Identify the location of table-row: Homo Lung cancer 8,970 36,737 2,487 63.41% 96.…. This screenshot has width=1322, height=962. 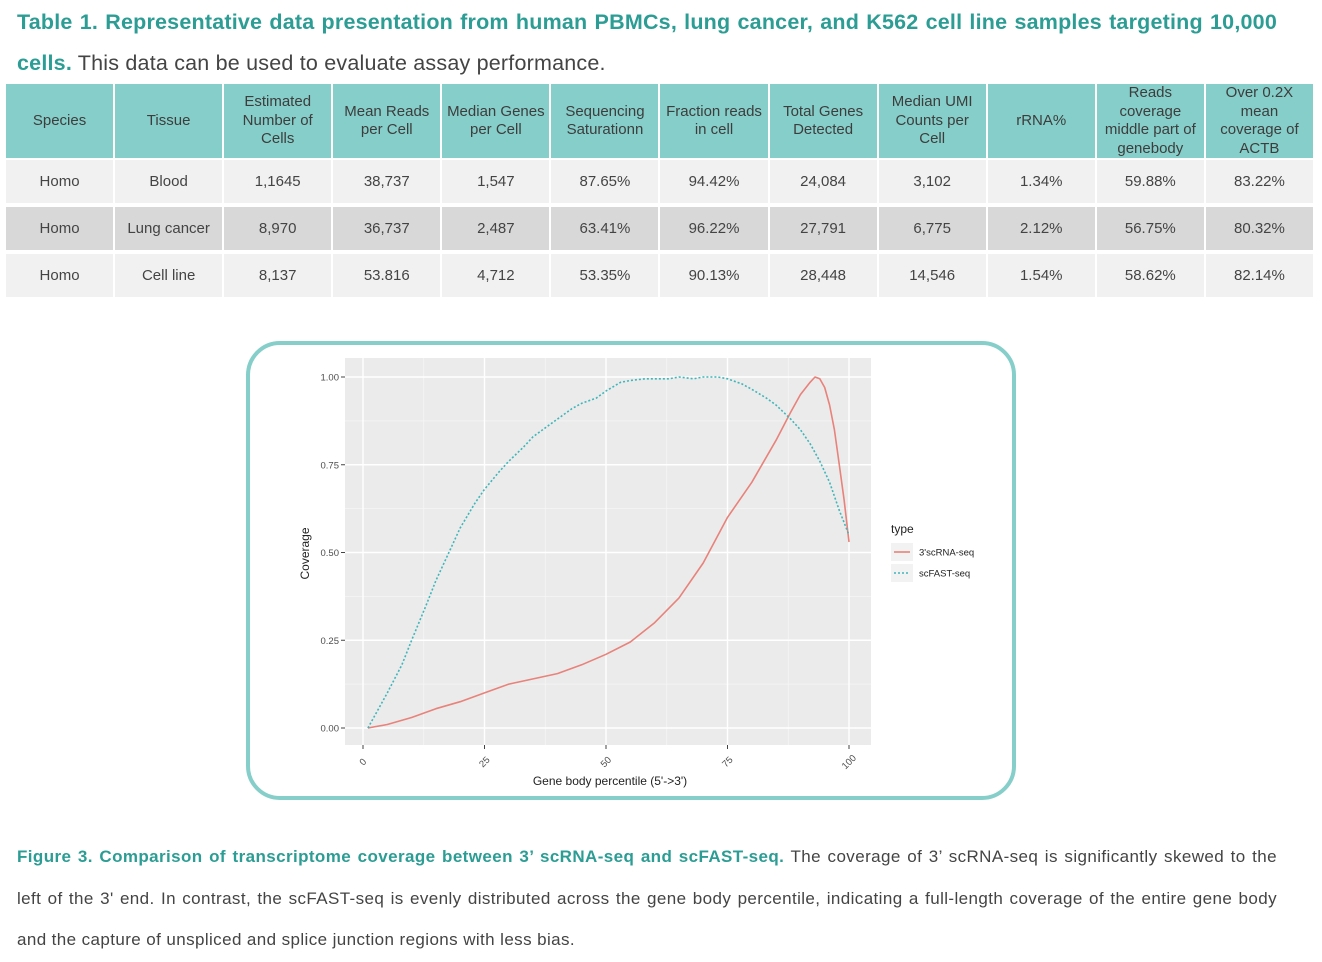
(659, 228).